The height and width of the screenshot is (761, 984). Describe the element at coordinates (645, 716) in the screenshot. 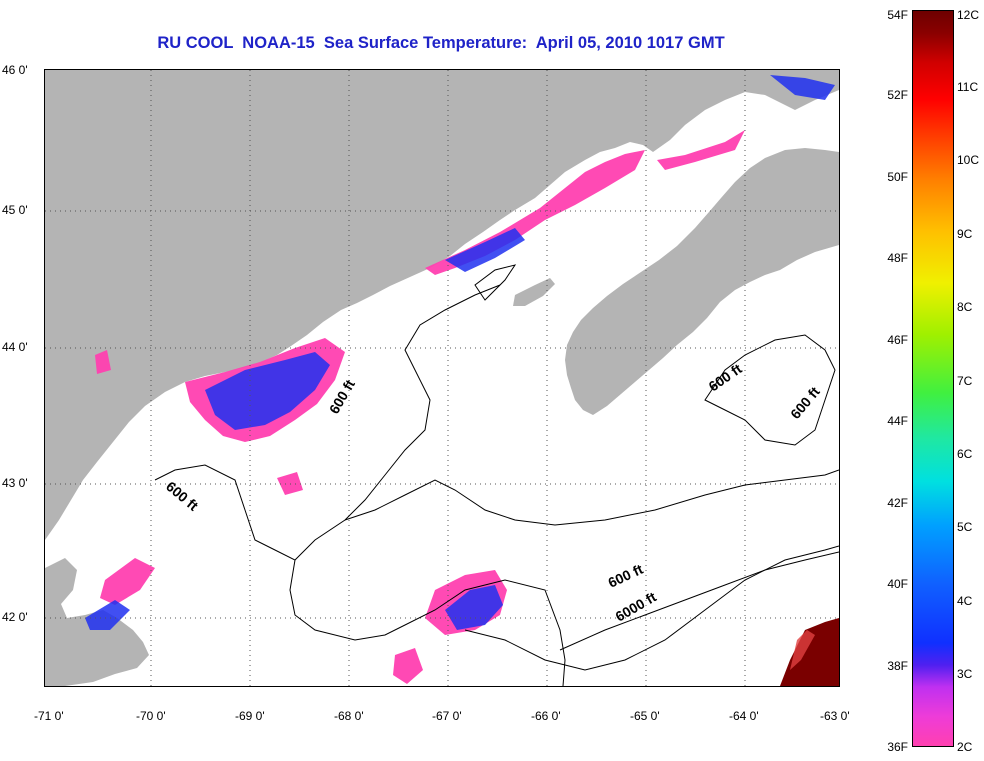

I see `longitude-label: -65 0'` at that location.